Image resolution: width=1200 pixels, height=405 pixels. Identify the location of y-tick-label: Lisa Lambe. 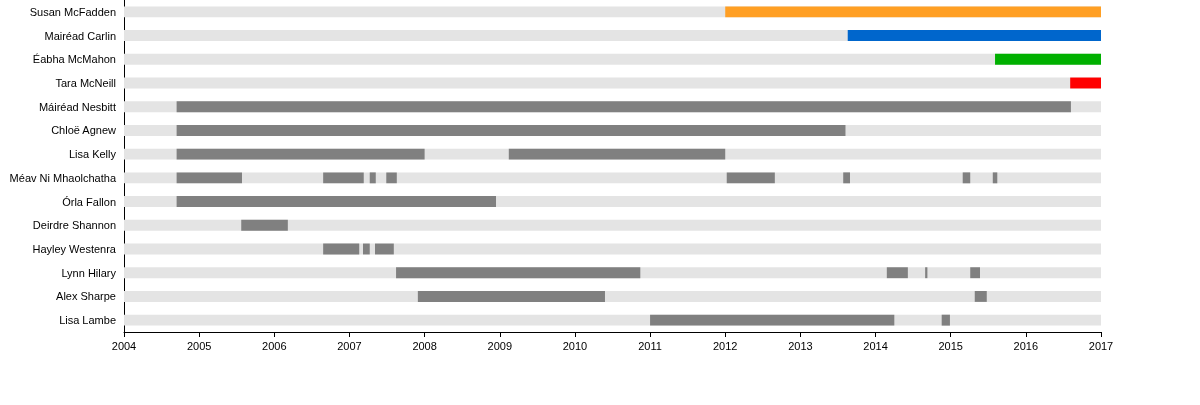
(87, 320).